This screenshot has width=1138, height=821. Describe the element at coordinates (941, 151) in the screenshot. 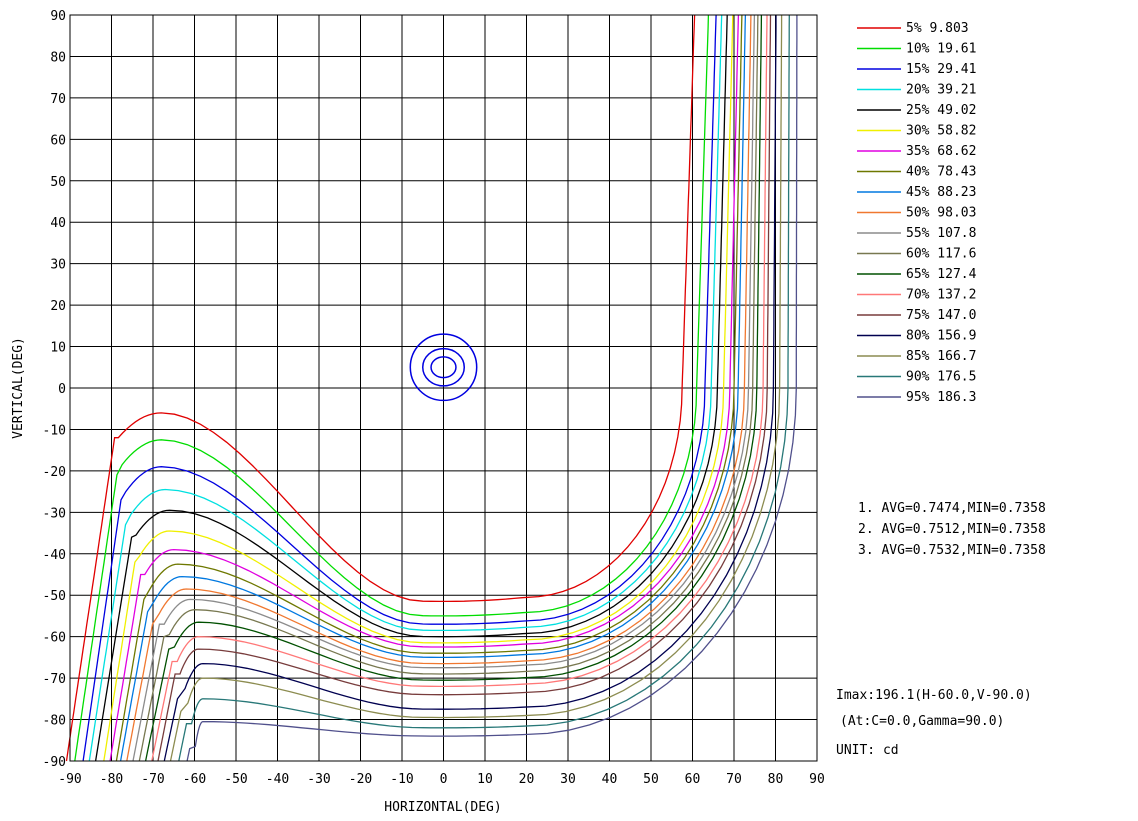

I see `legend-label: 35% 68.62` at that location.